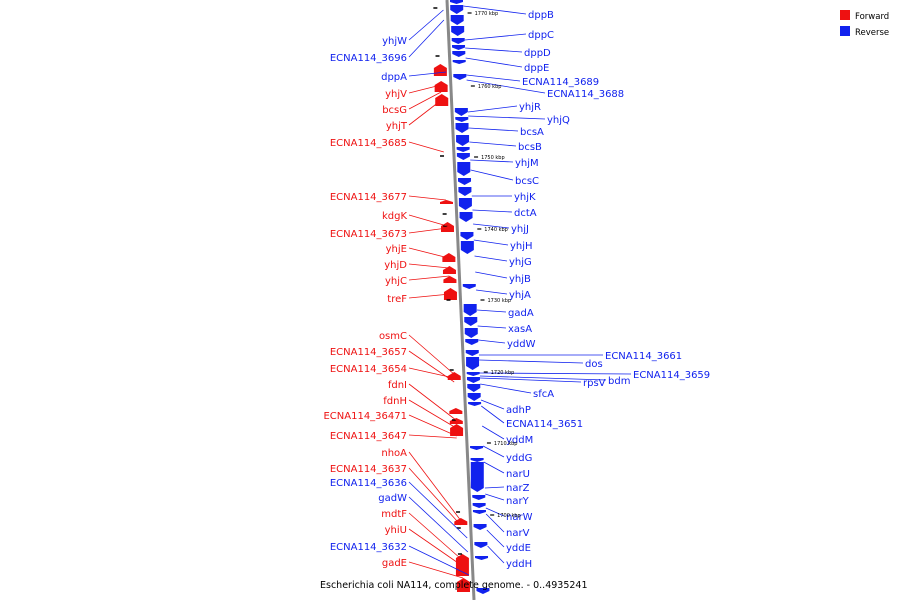  I want to click on gene-label-right: bdm, so click(619, 381).